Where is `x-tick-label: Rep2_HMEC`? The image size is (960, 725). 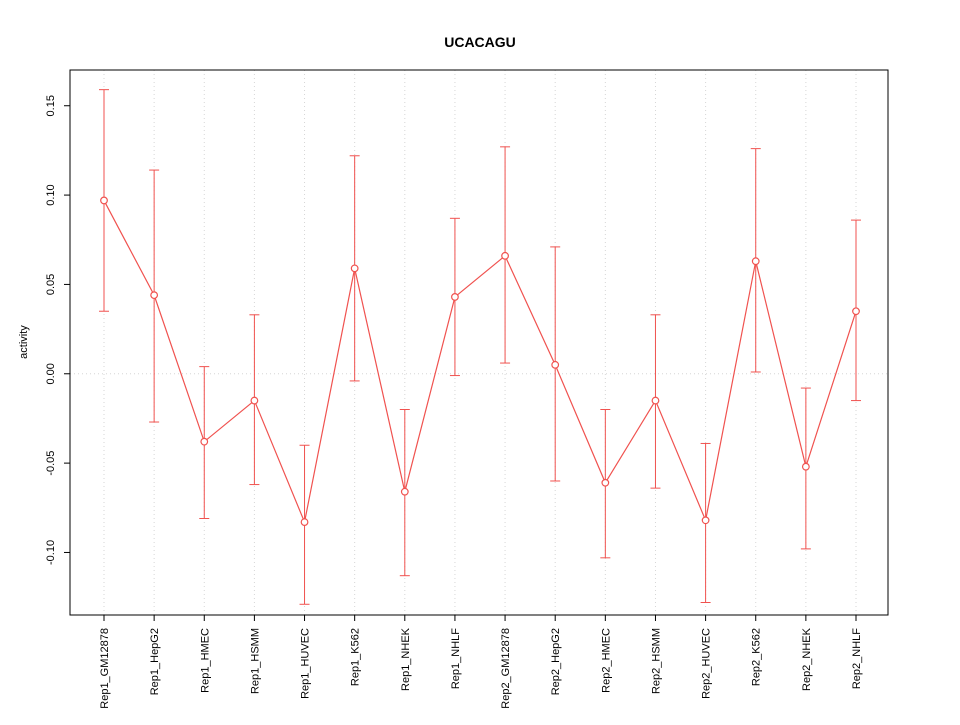 x-tick-label: Rep2_HMEC is located at coordinates (606, 660).